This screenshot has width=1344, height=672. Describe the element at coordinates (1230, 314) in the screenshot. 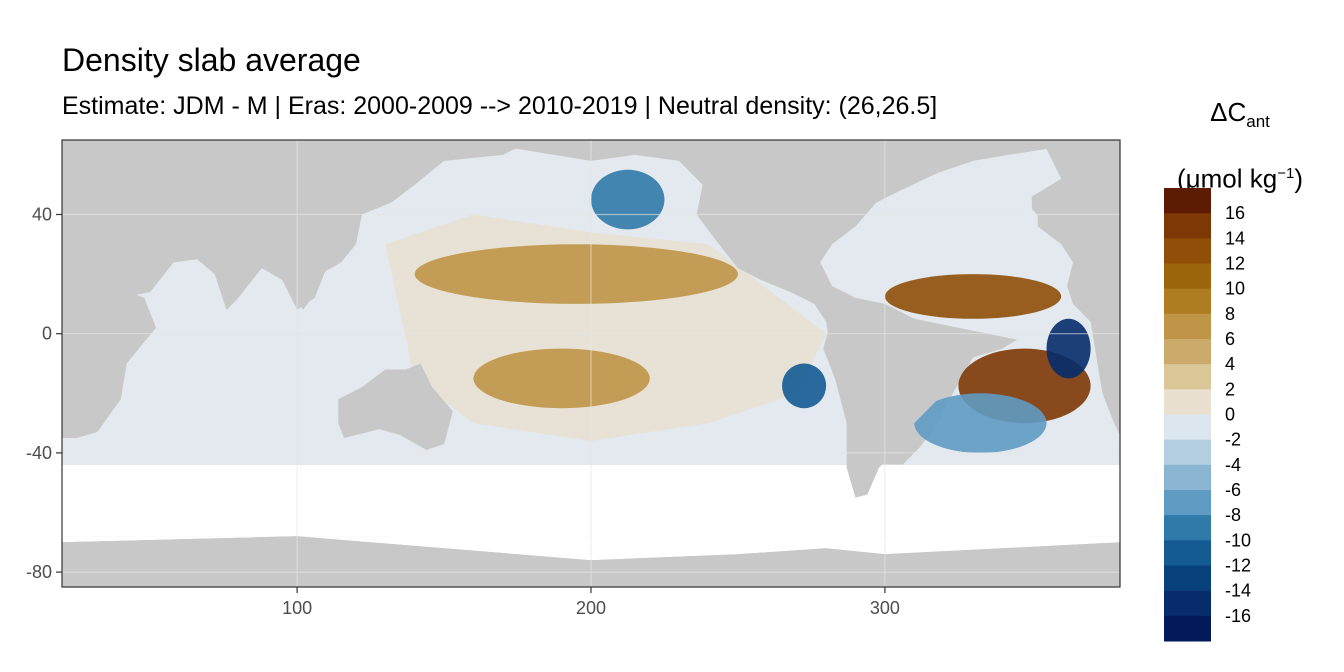

I see `legend-label: 8` at that location.